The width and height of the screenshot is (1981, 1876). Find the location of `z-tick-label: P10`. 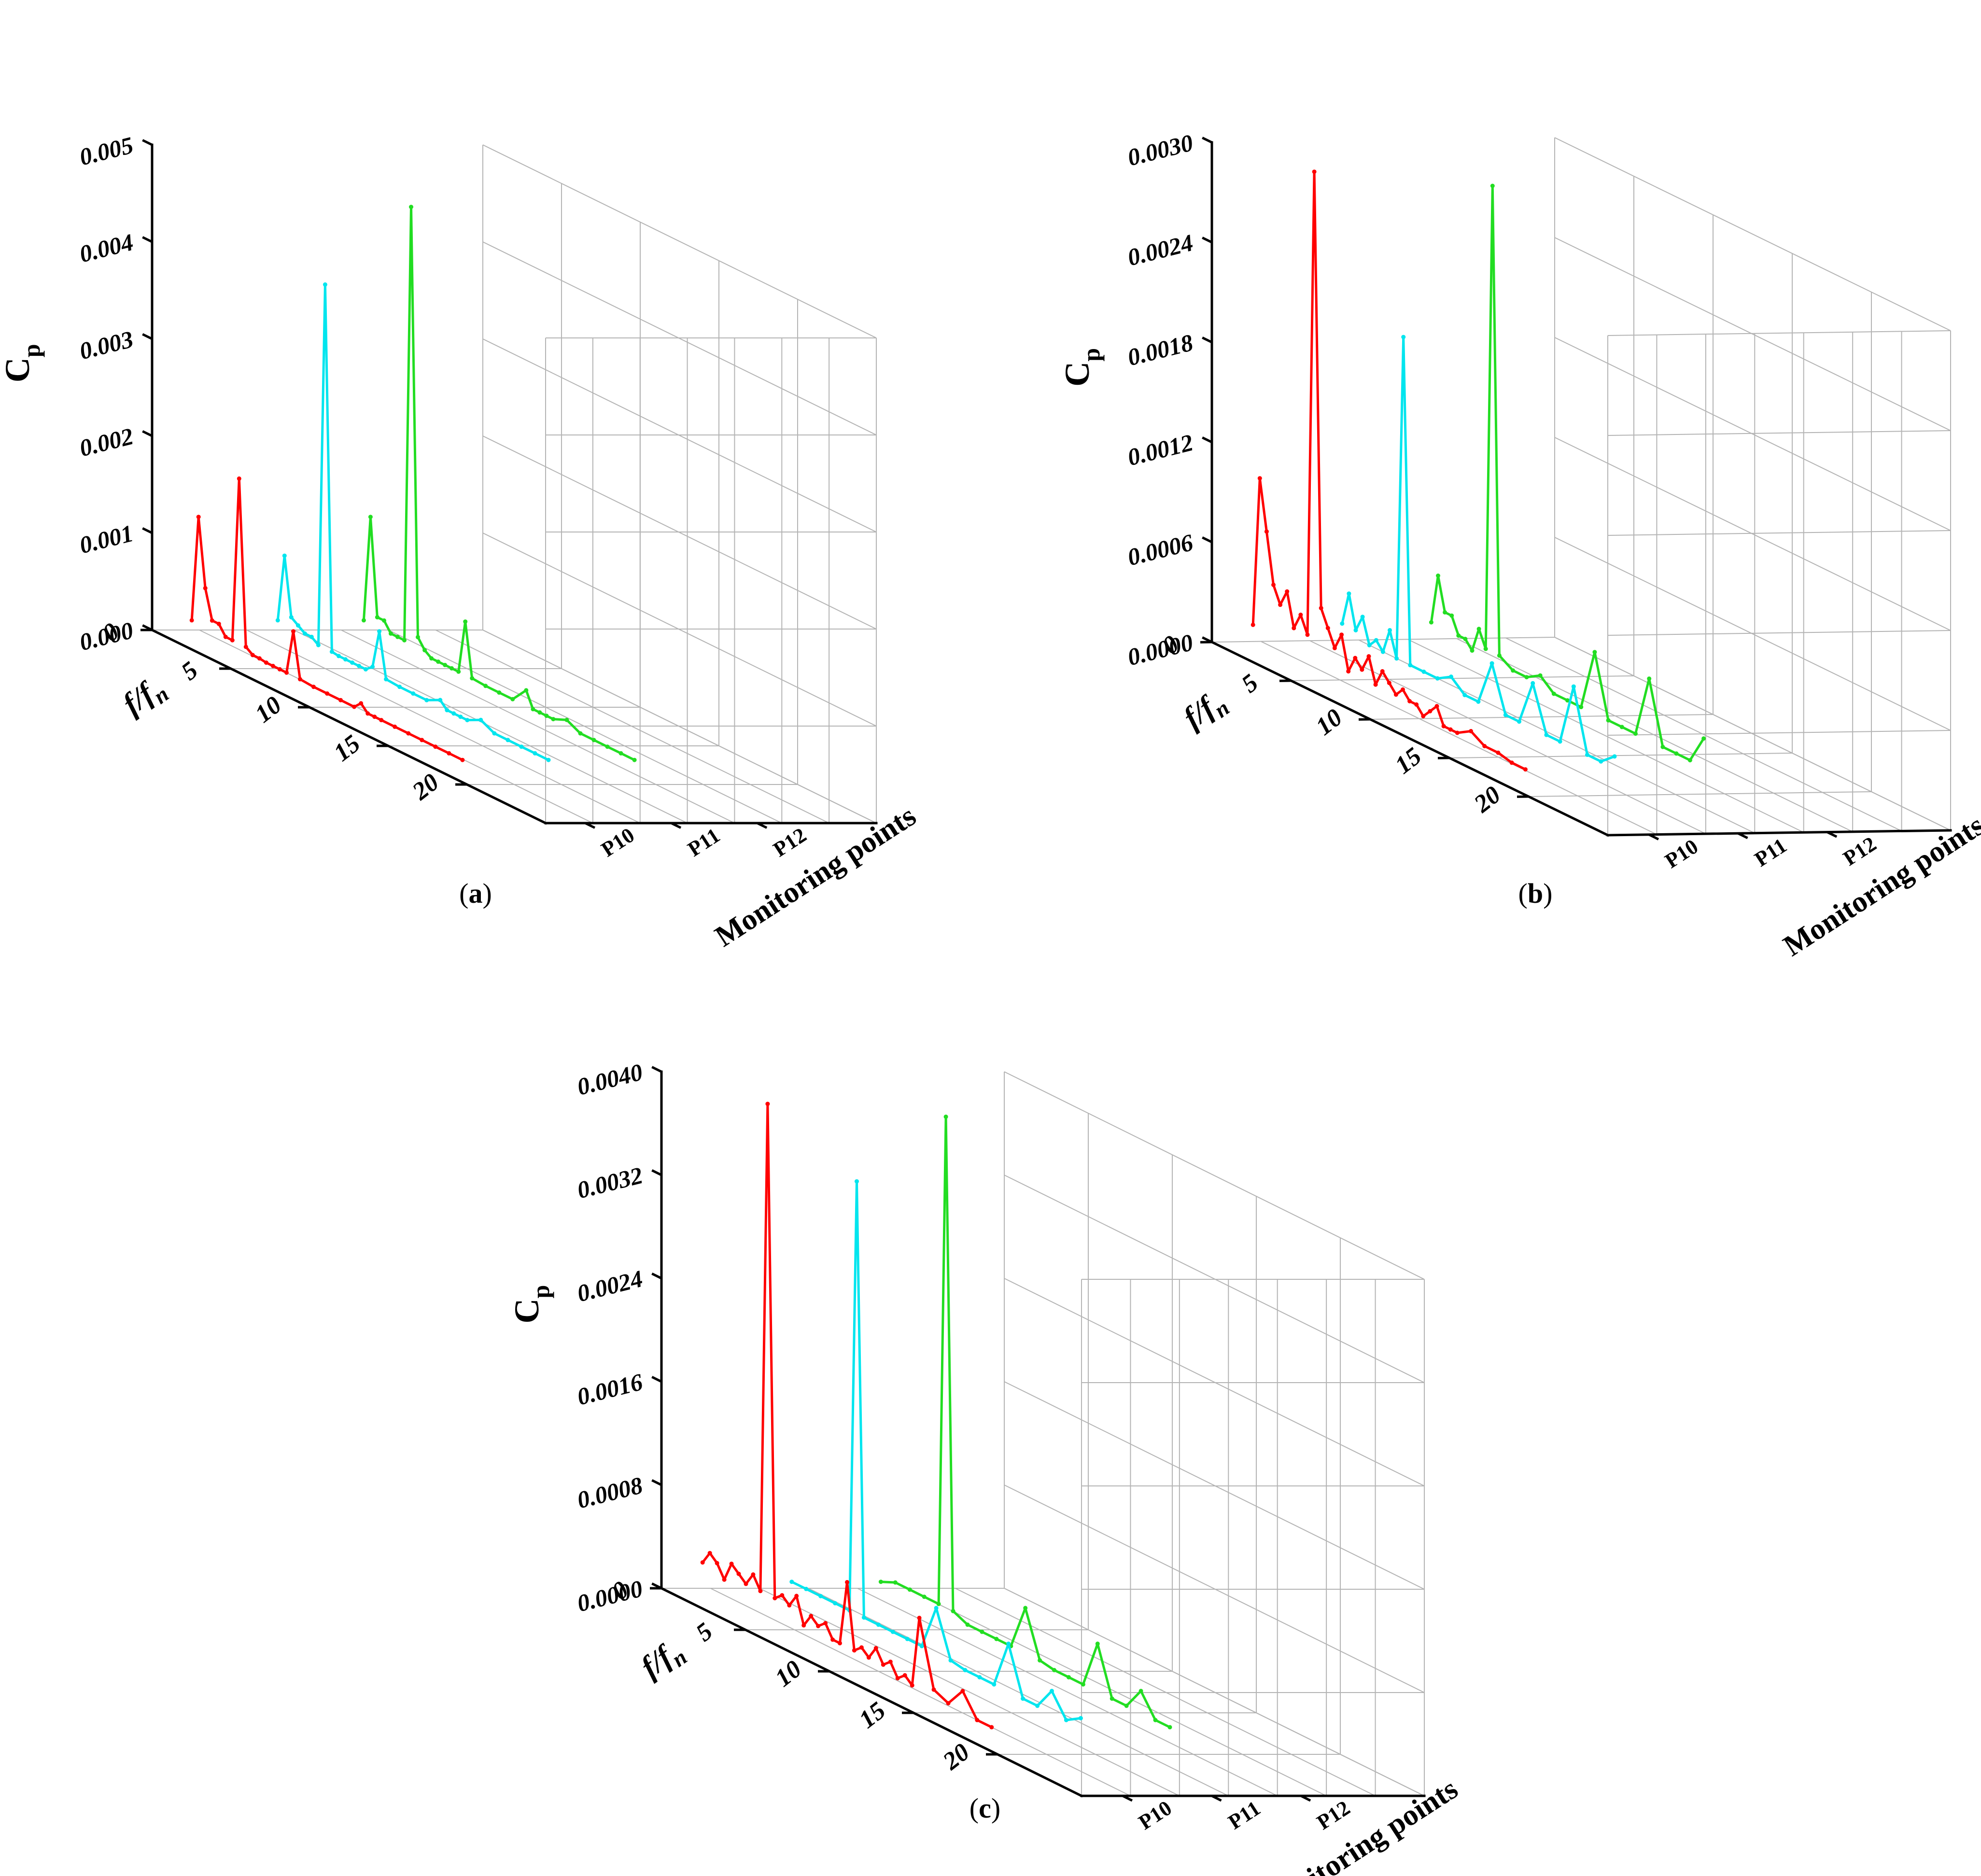

z-tick-label: P10 is located at coordinates (1682, 854).